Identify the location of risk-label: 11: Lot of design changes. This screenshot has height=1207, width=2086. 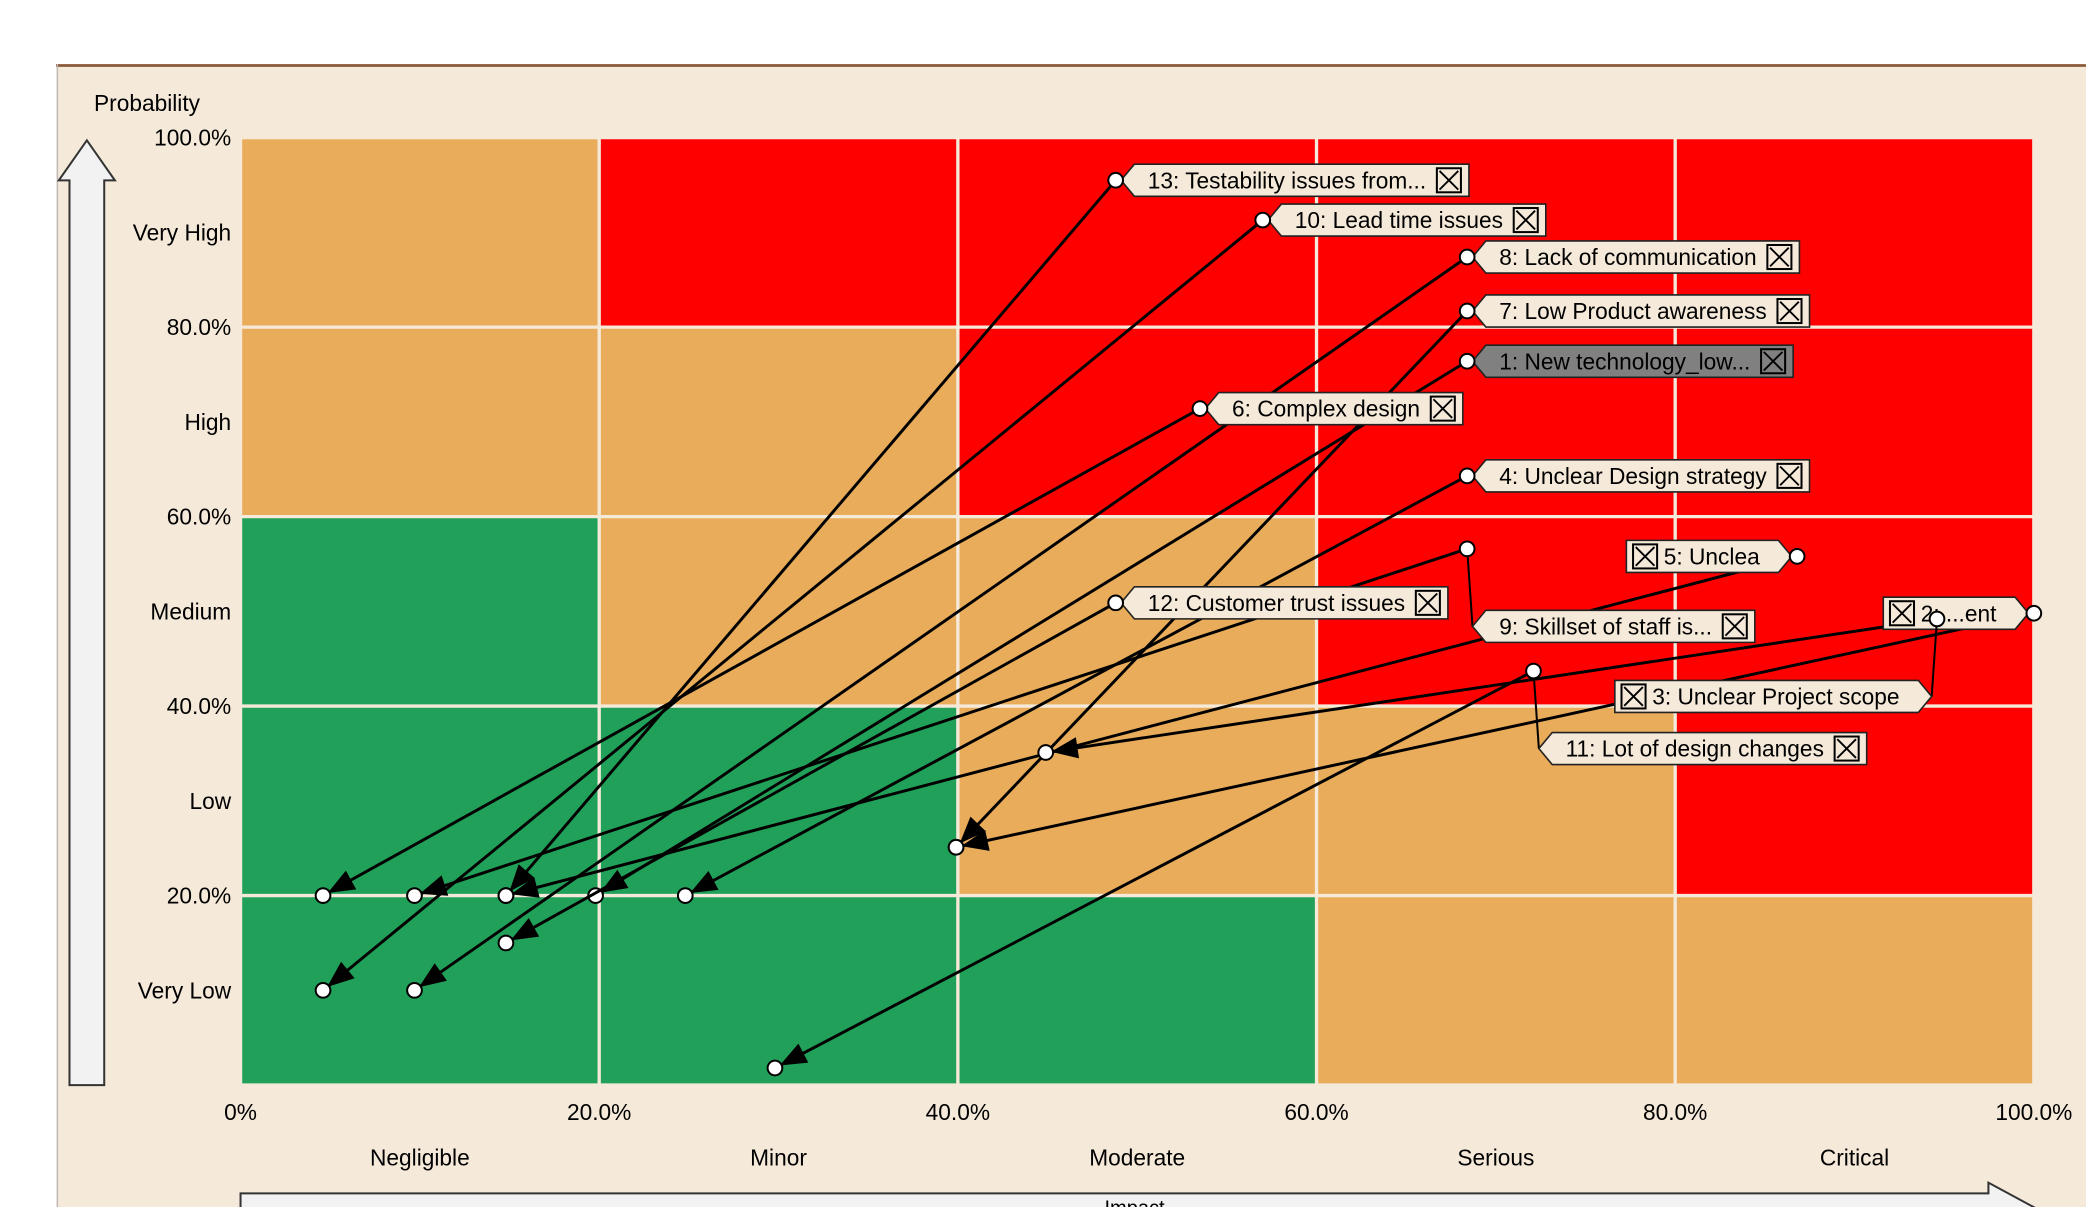
(1696, 714).